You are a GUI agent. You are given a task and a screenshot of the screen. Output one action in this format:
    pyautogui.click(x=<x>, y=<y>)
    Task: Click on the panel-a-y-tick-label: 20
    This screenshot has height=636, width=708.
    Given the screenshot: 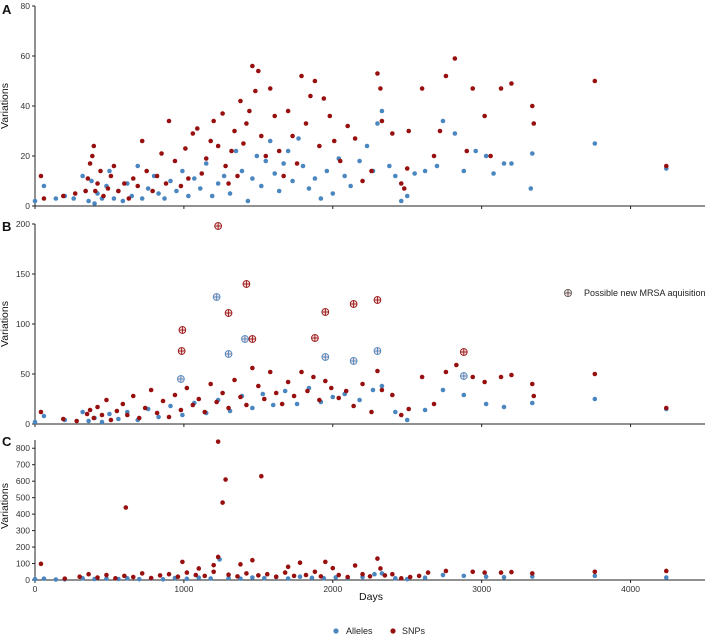 What is the action you would take?
    pyautogui.click(x=26, y=156)
    